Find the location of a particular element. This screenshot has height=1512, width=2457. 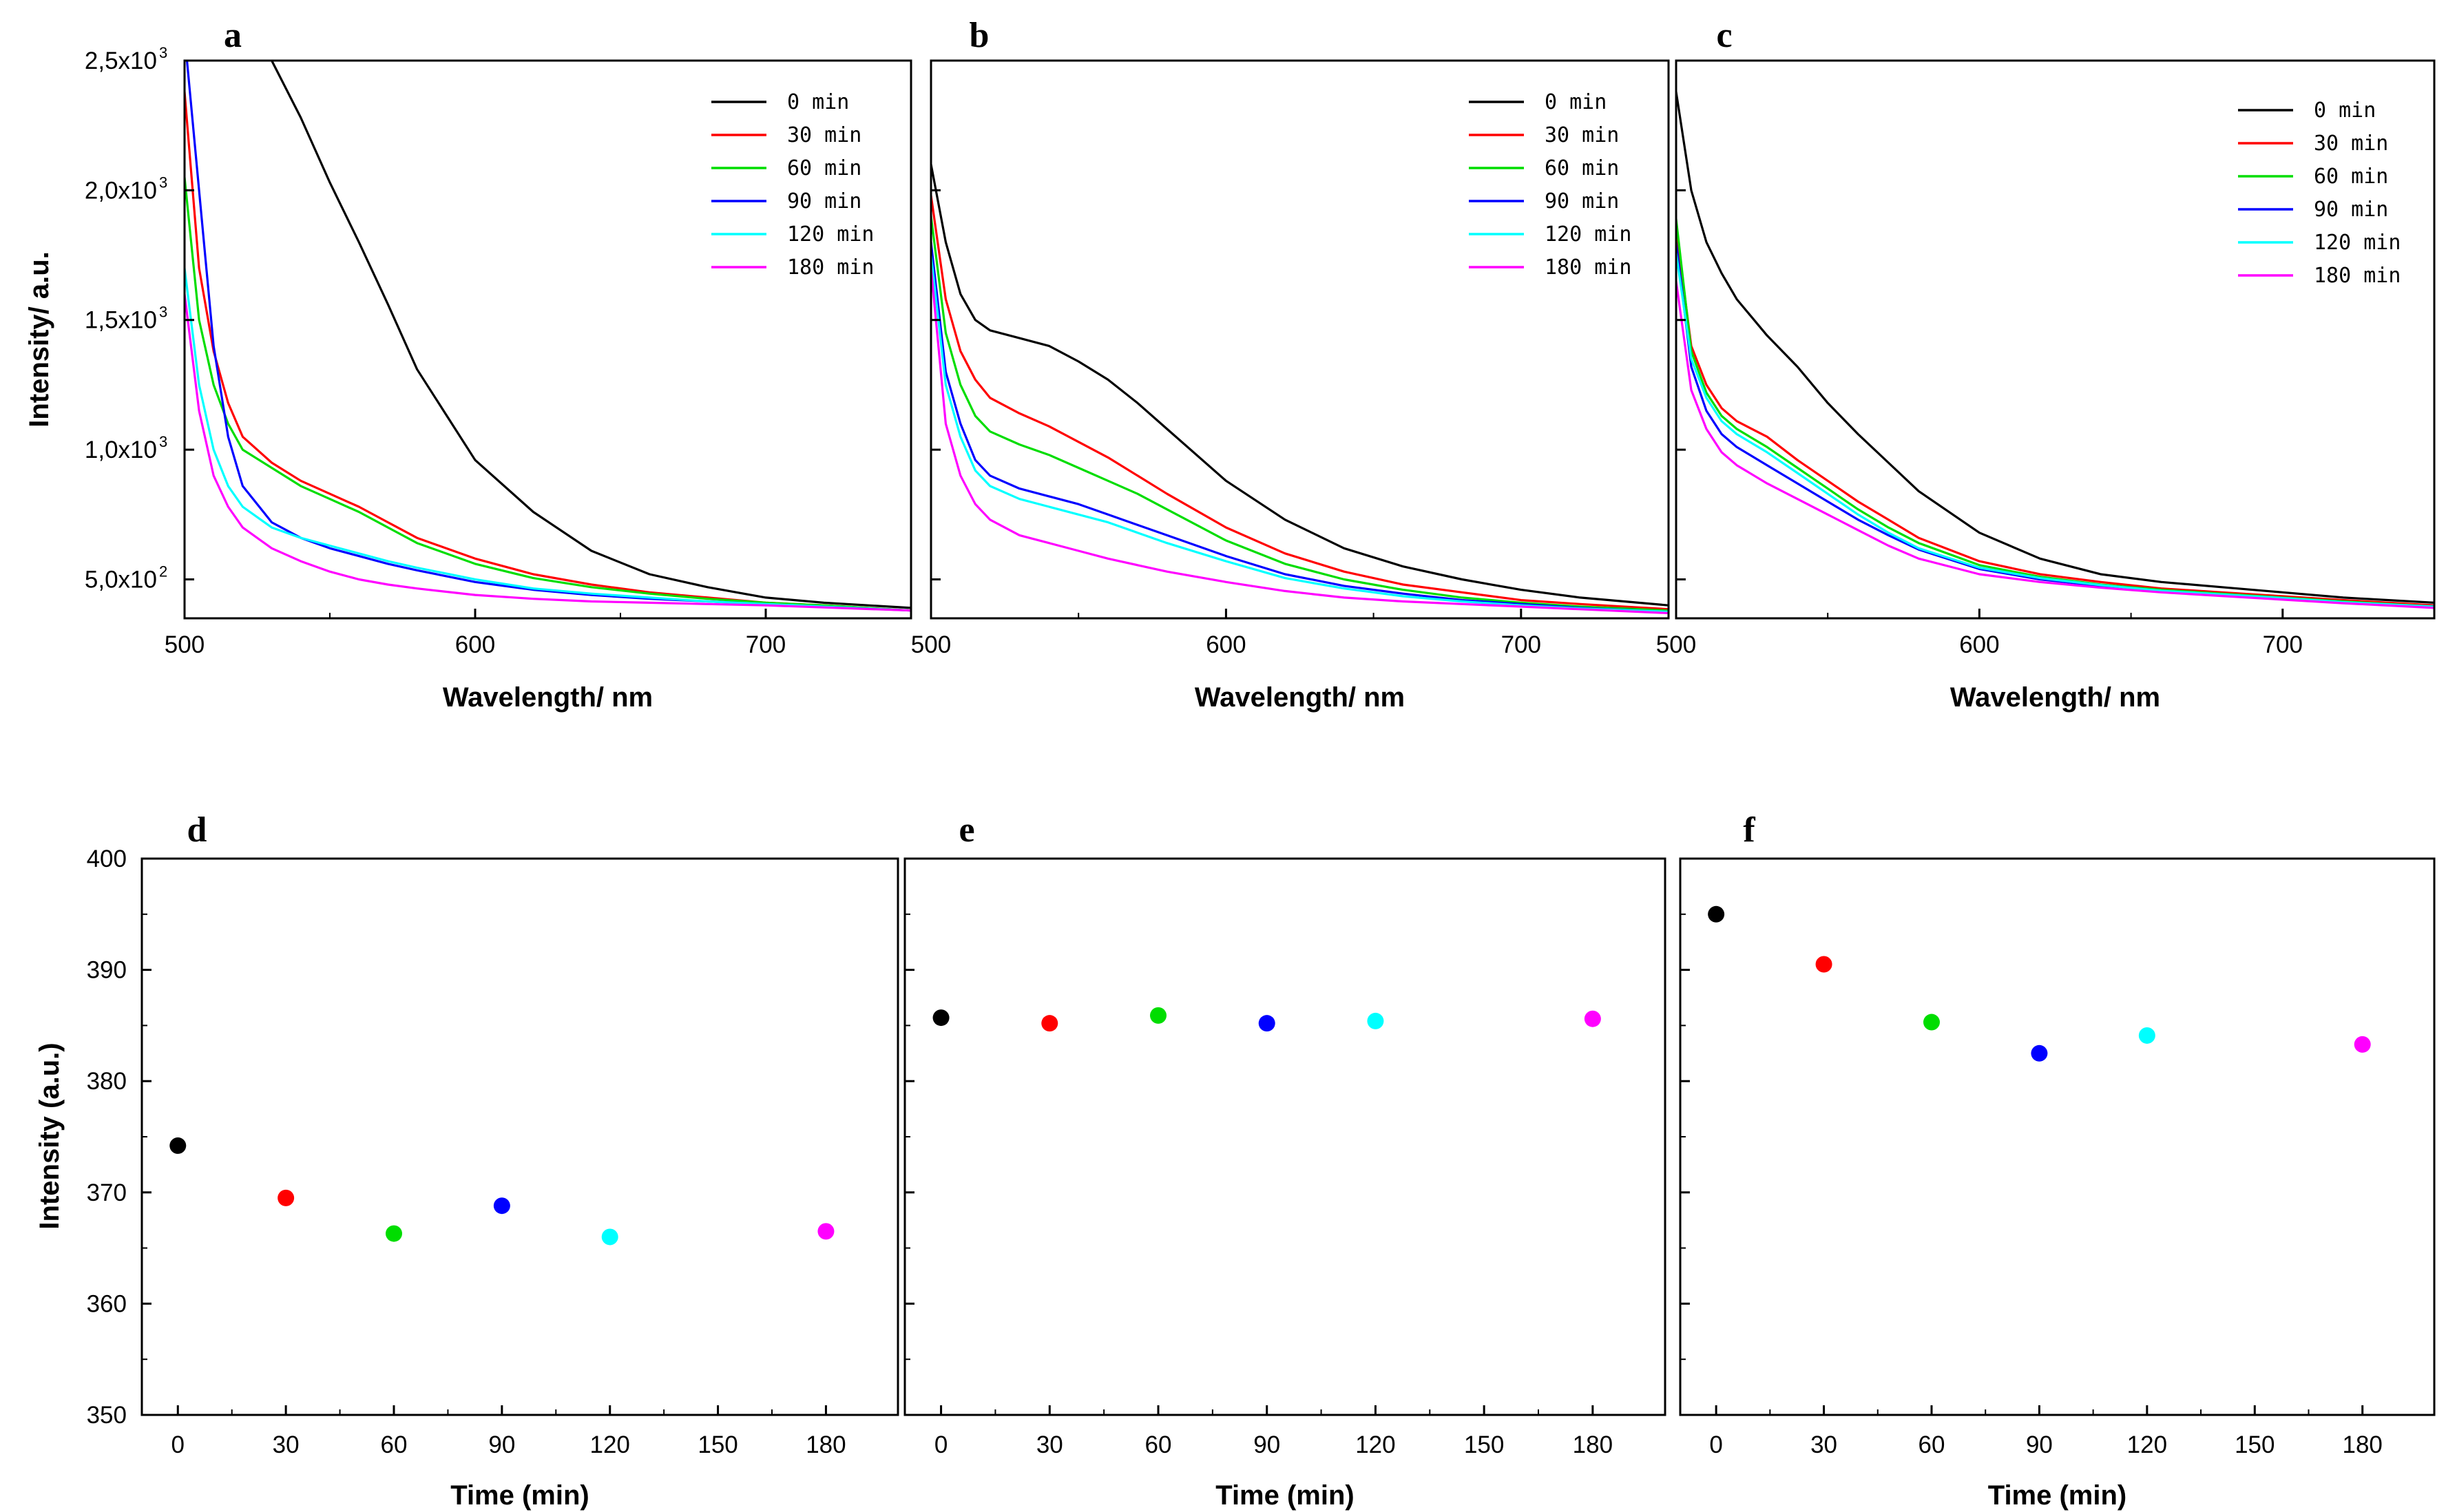

y-tick-mantissa: 1,5x10 is located at coordinates (121, 320).